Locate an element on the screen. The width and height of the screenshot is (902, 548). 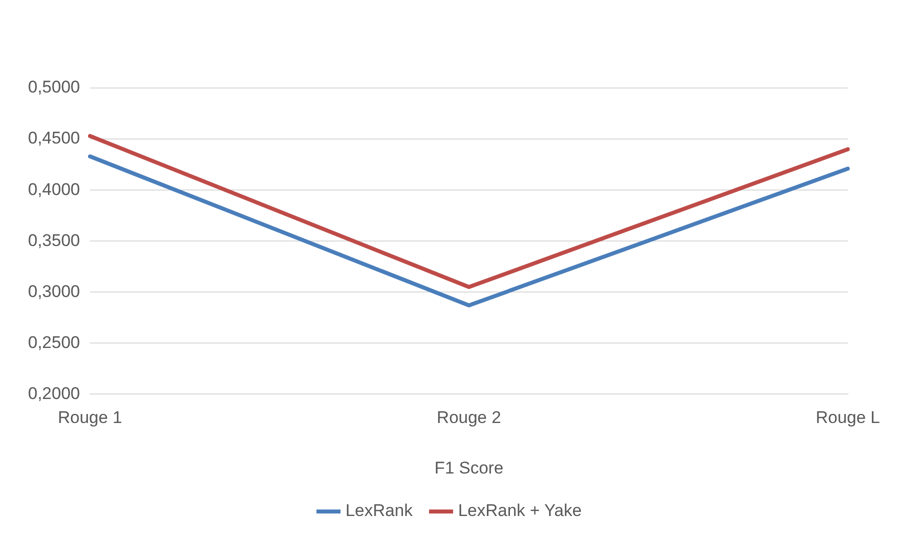
legend-label: LexRank + Yake is located at coordinates (520, 510).